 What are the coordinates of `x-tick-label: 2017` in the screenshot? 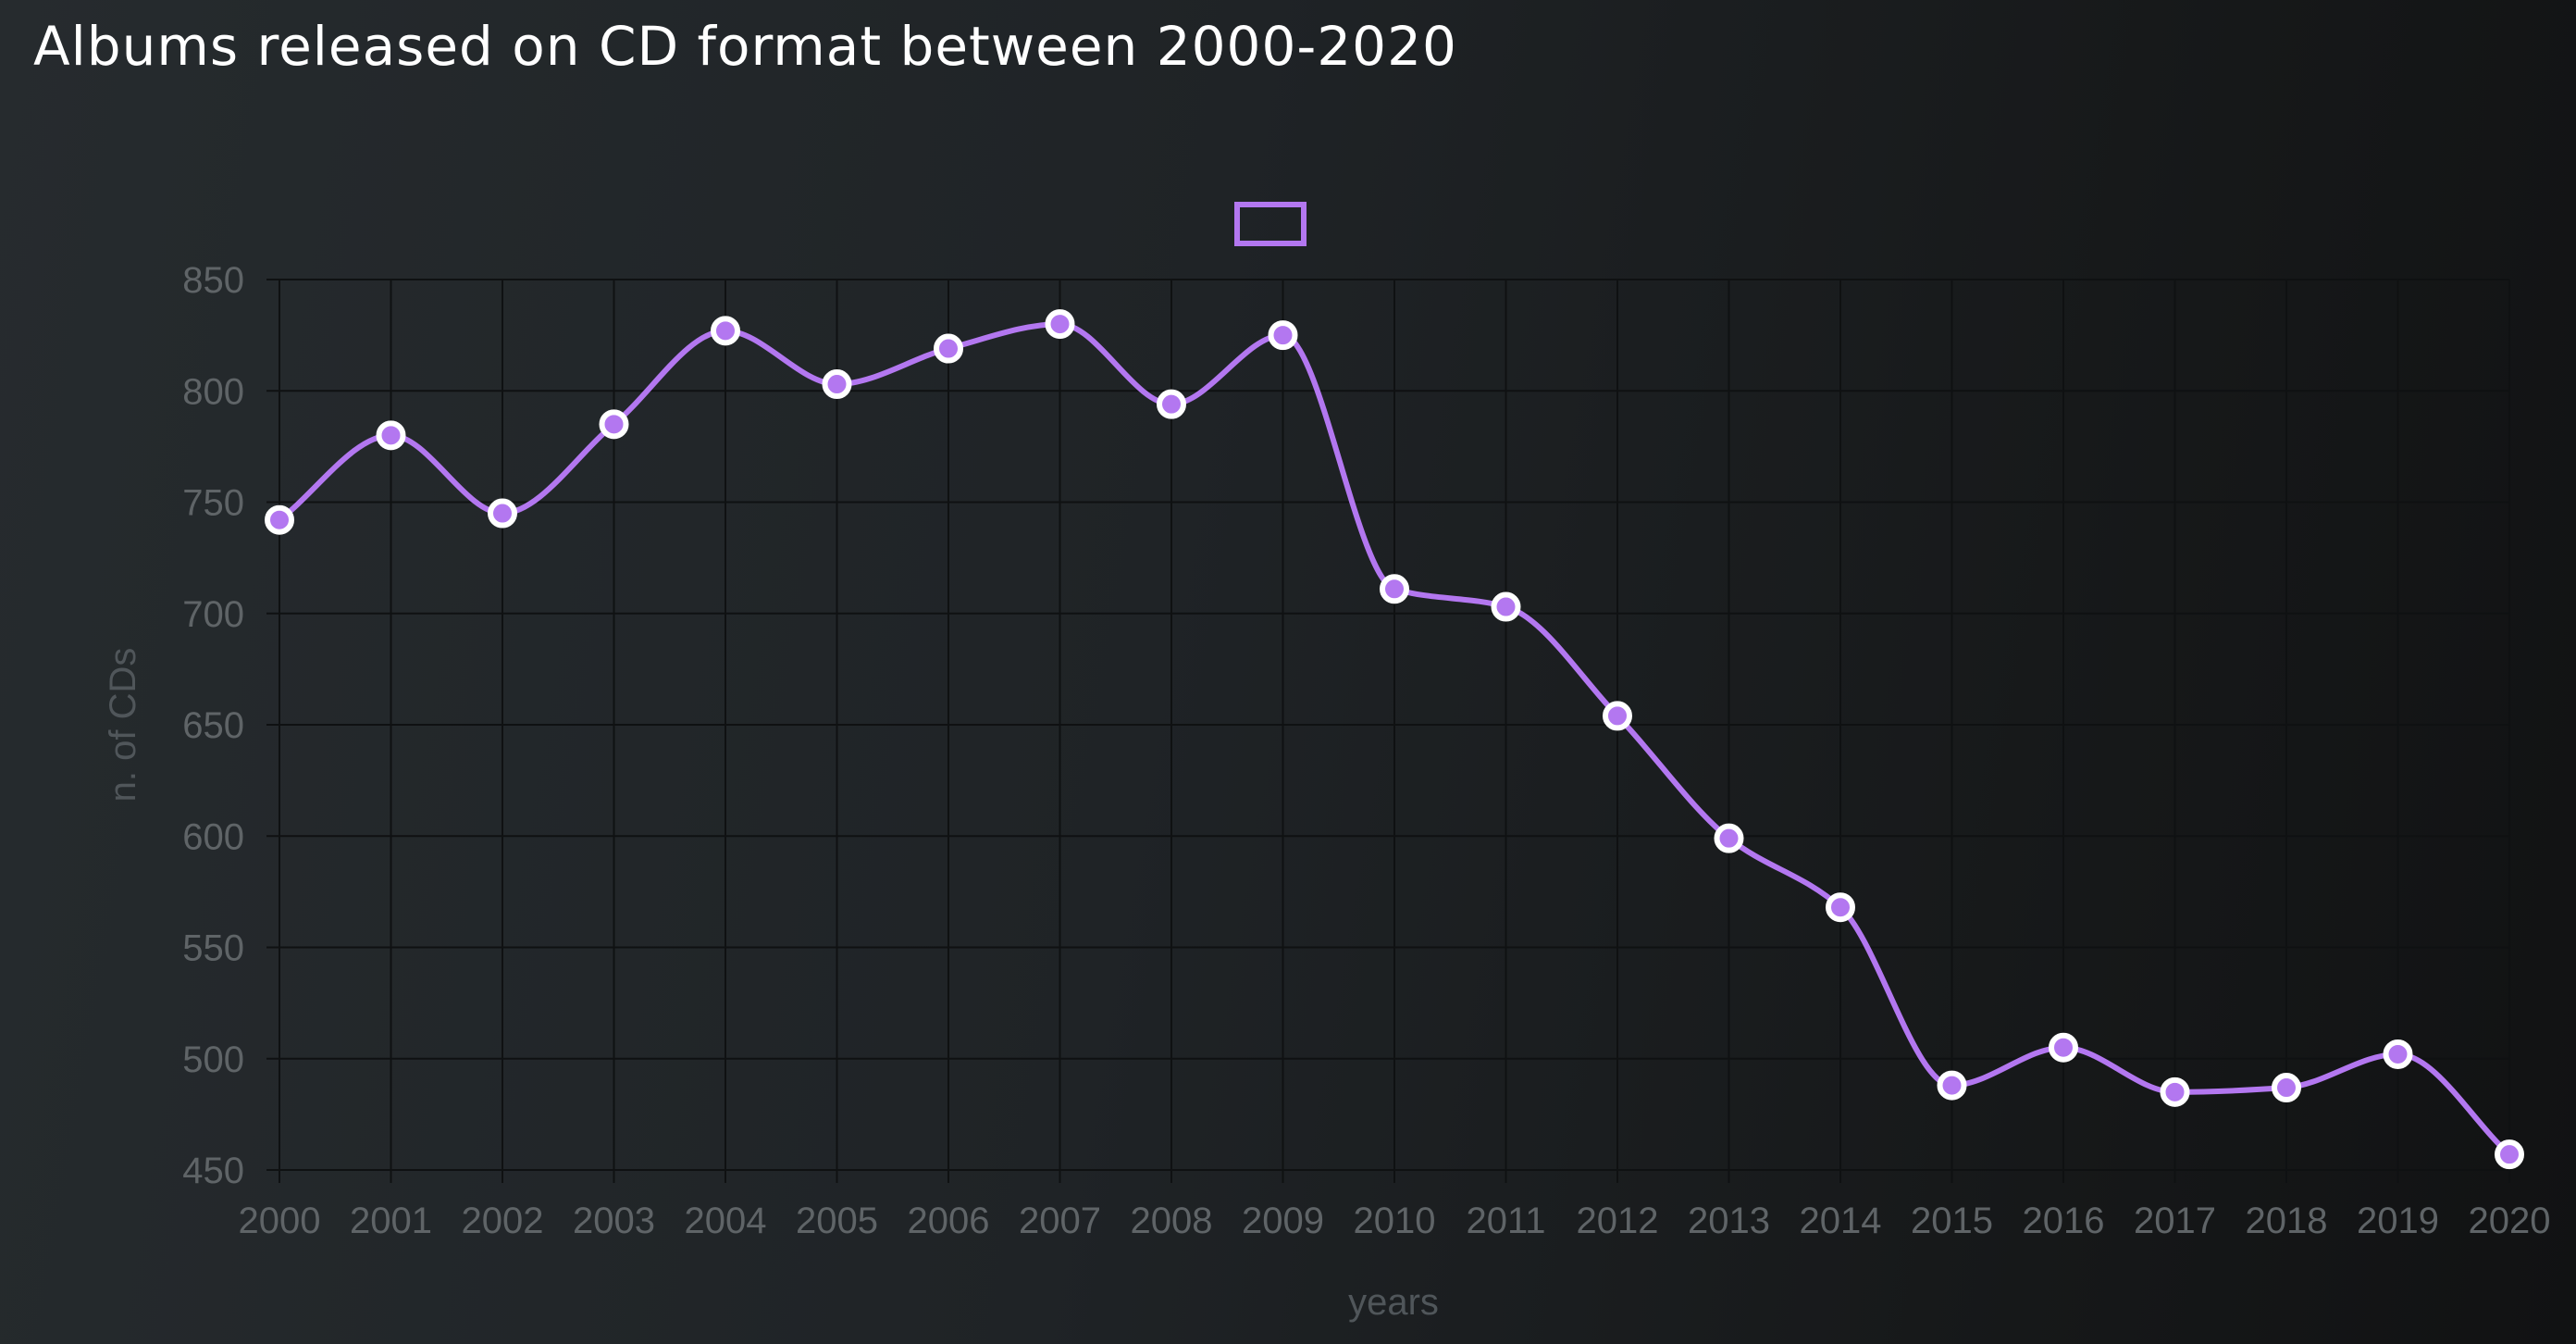 It's located at (2175, 1221).